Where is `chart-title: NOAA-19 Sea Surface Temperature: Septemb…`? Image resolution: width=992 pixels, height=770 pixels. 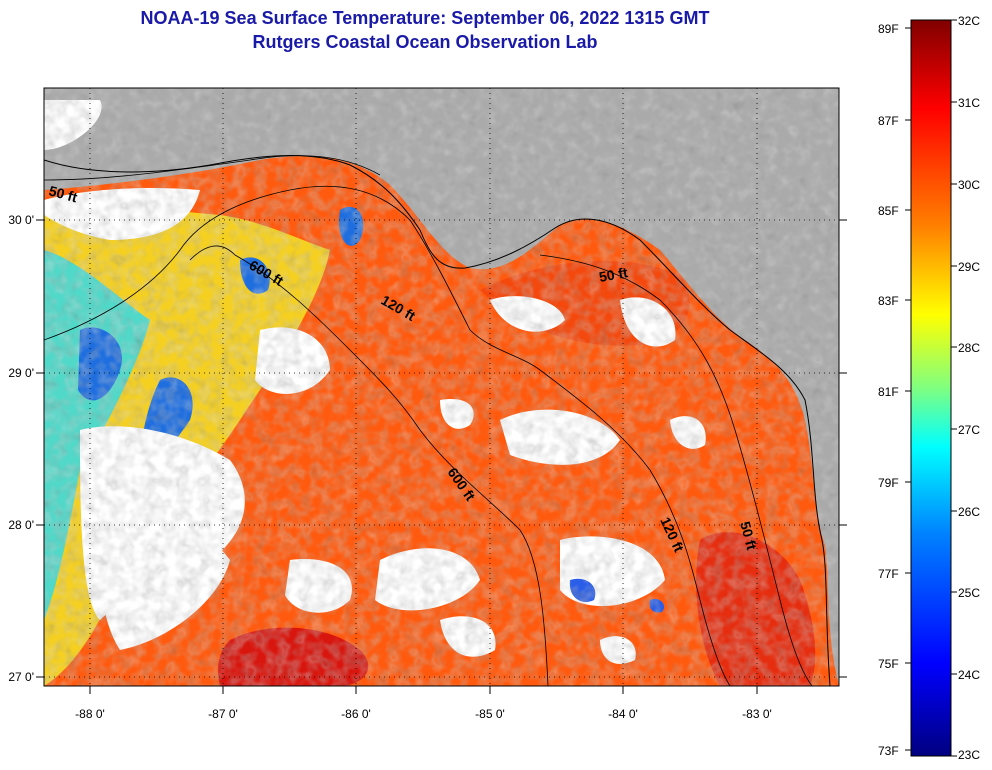
chart-title: NOAA-19 Sea Surface Temperature: Septemb… is located at coordinates (425, 18).